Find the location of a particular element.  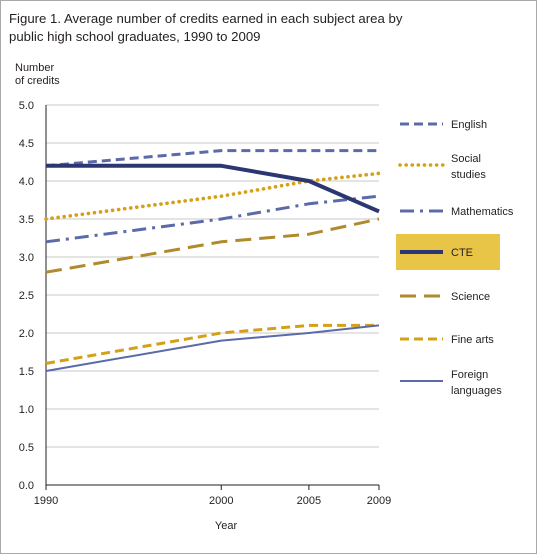

x-tick-labels: 1990 2000 2005 2009 is located at coordinates (212, 496).